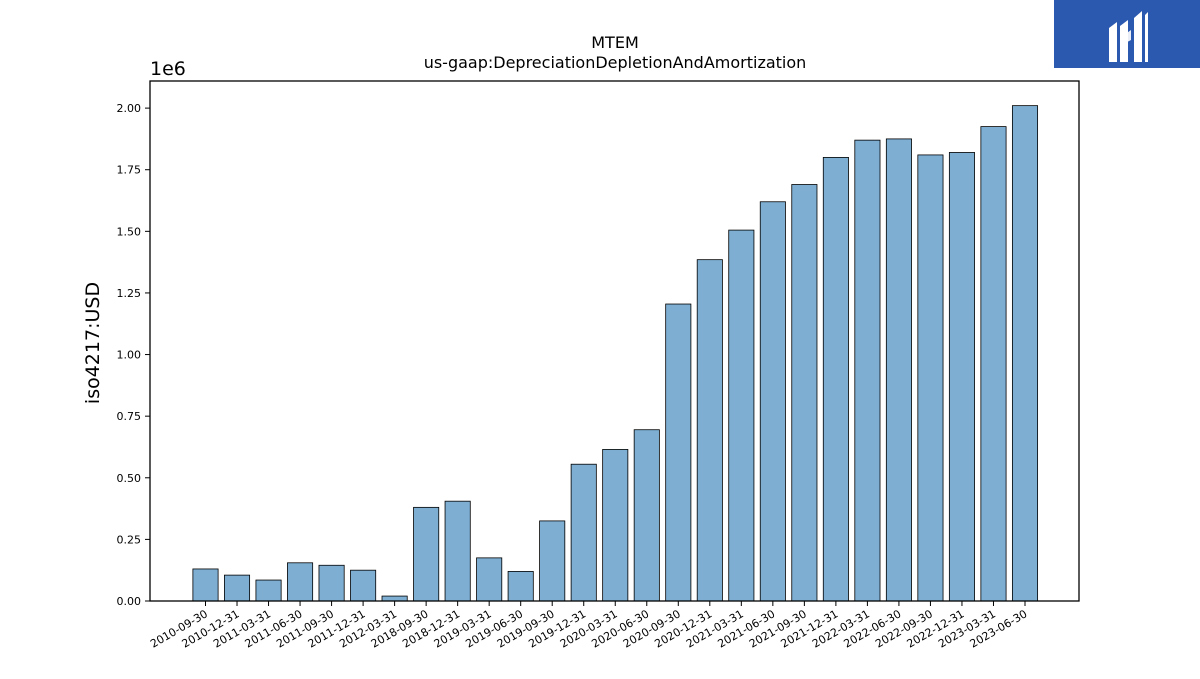 The width and height of the screenshot is (1200, 679). What do you see at coordinates (129, 478) in the screenshot?
I see `y-tick-label: 0.50` at bounding box center [129, 478].